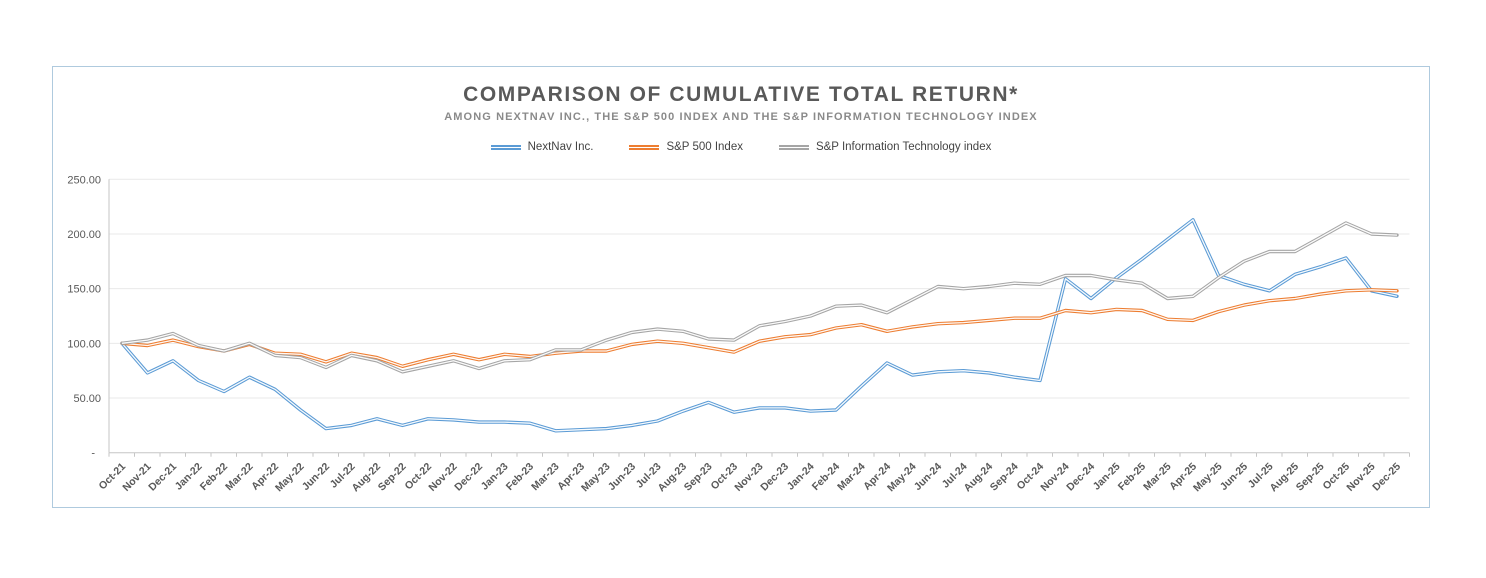 Image resolution: width=1486 pixels, height=578 pixels. Describe the element at coordinates (468, 477) in the screenshot. I see `x-axis-label: Dec-22` at that location.